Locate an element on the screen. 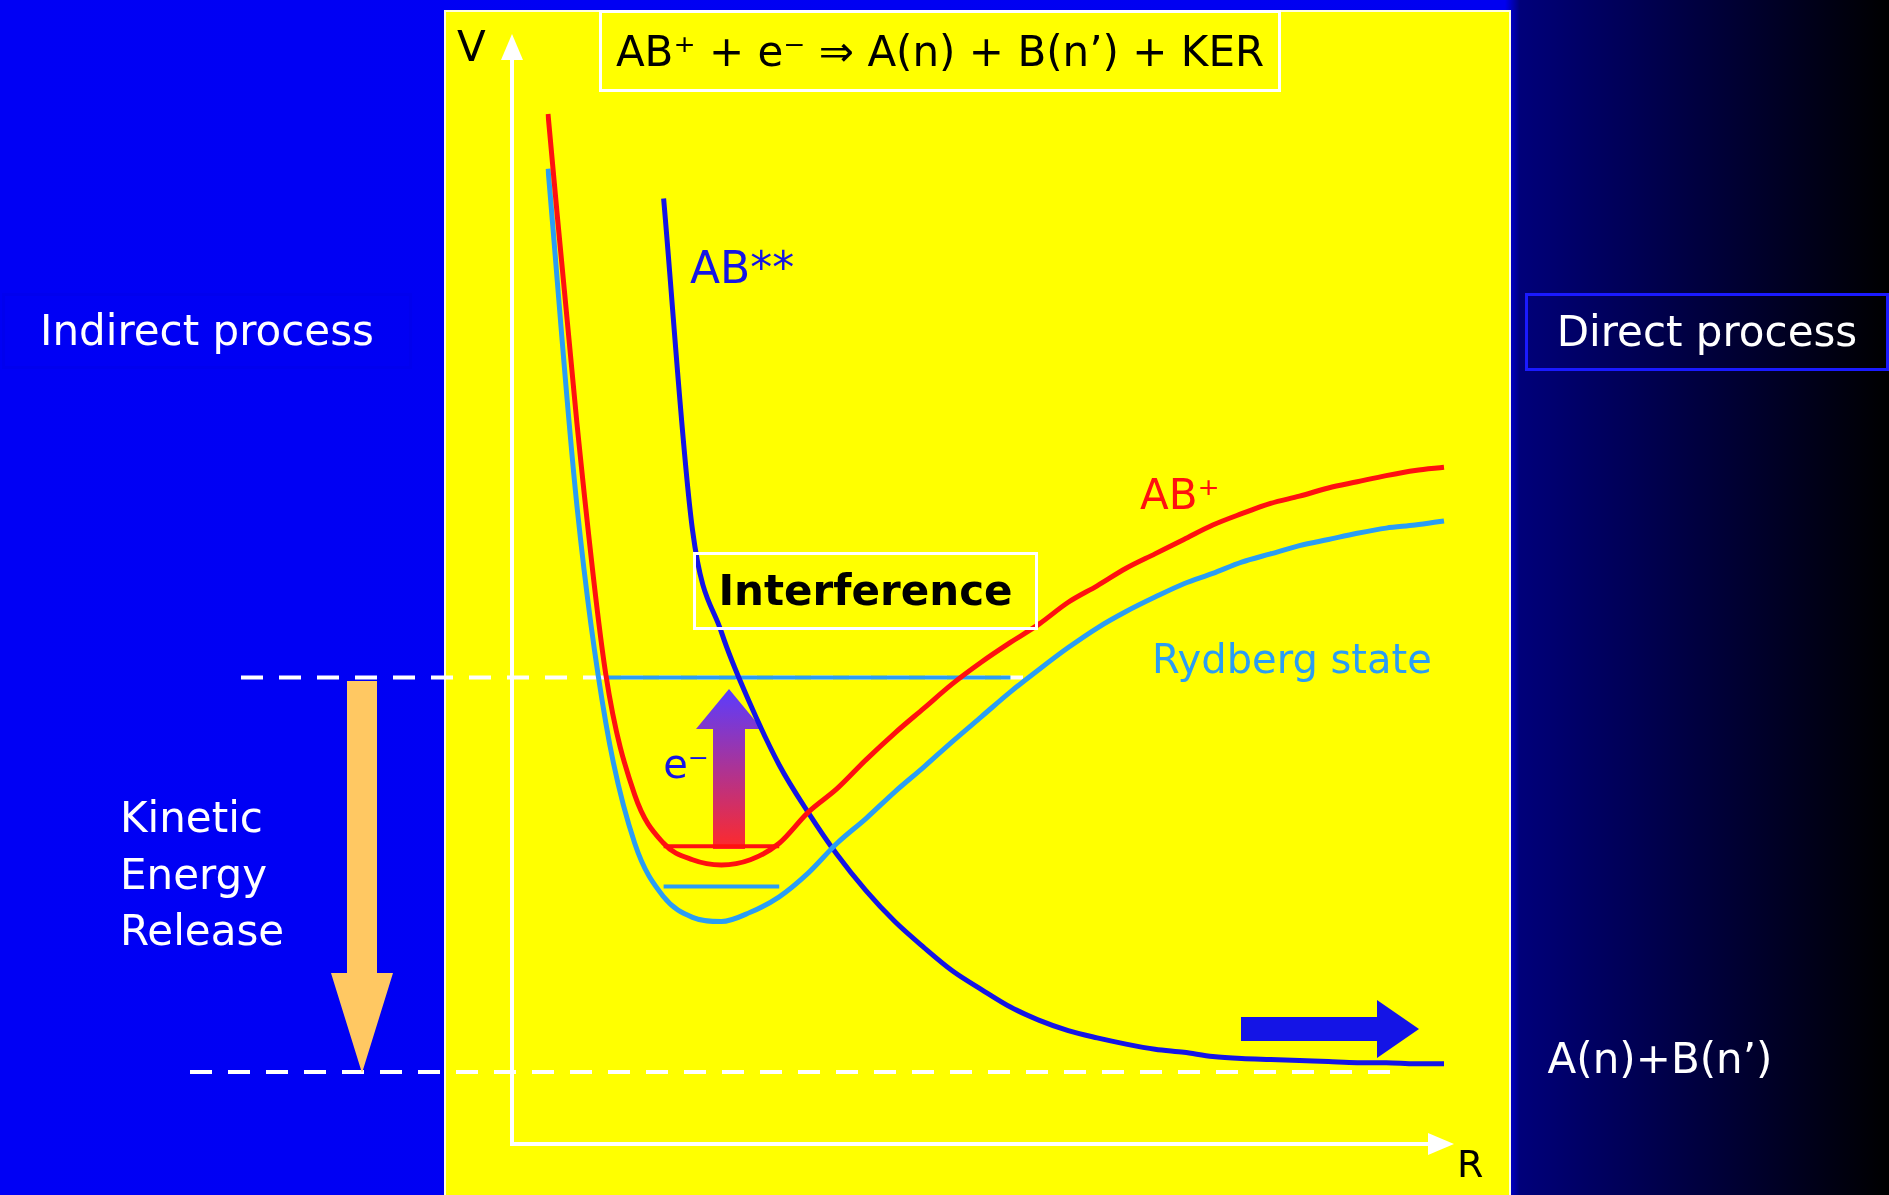 The image size is (1889, 1195). text: Direct process is located at coordinates (1707, 332).